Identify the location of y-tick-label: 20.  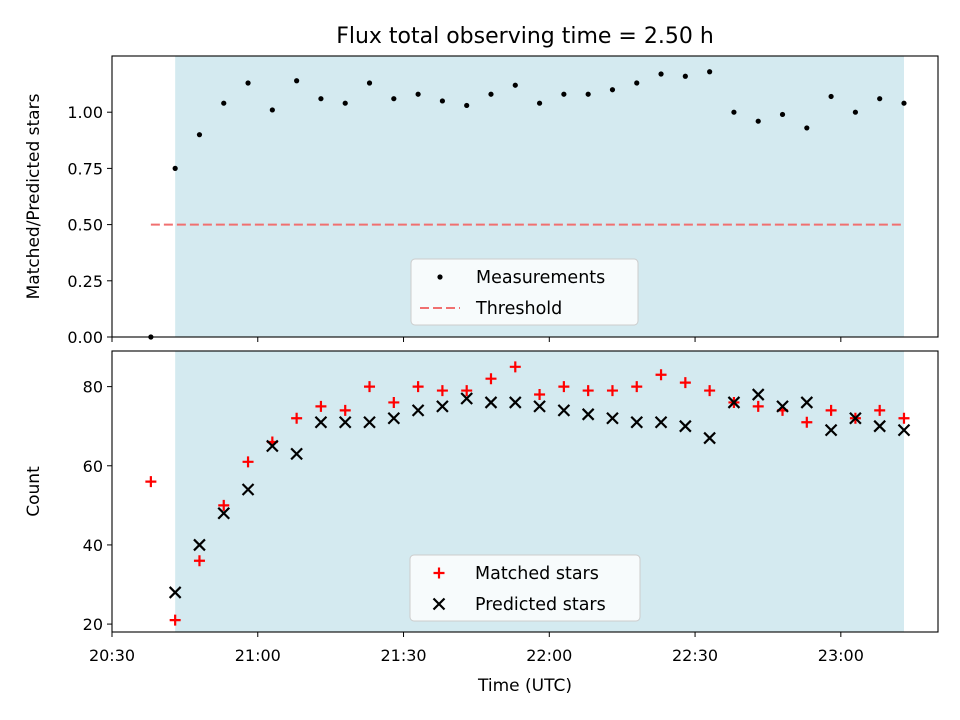
(93, 624).